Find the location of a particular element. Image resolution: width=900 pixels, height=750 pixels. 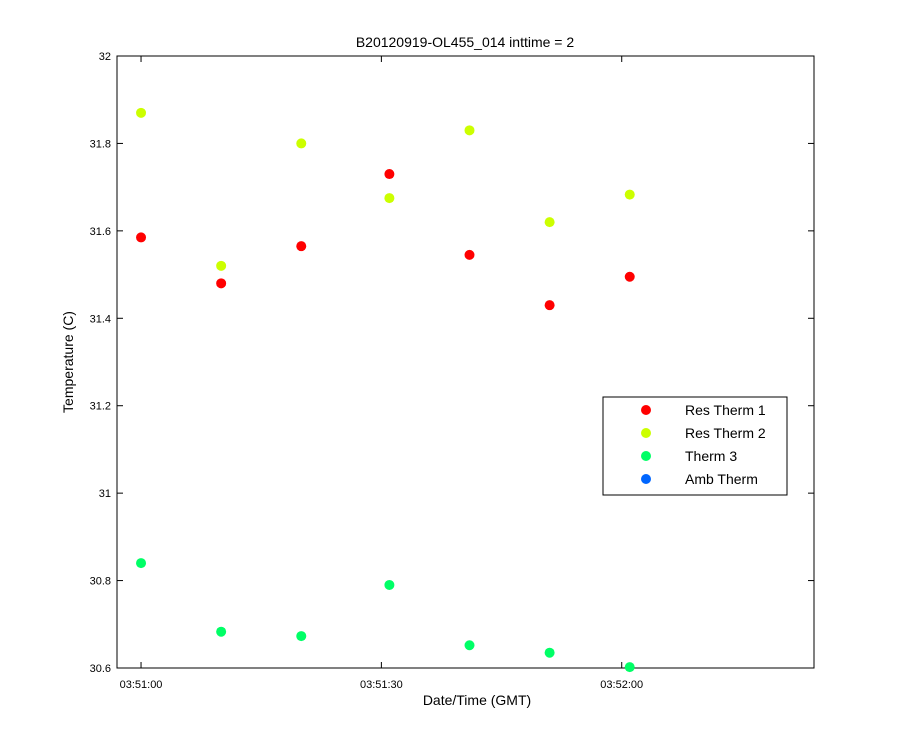

y-tick-label: 31.4 is located at coordinates (100, 319).